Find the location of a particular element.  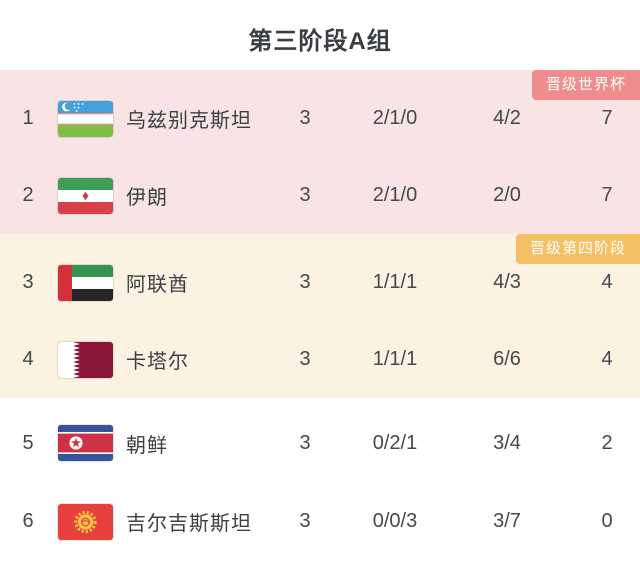

table-row: 4 卡塔尔 3 1/1/1 6/6 4 is located at coordinates (320, 359).